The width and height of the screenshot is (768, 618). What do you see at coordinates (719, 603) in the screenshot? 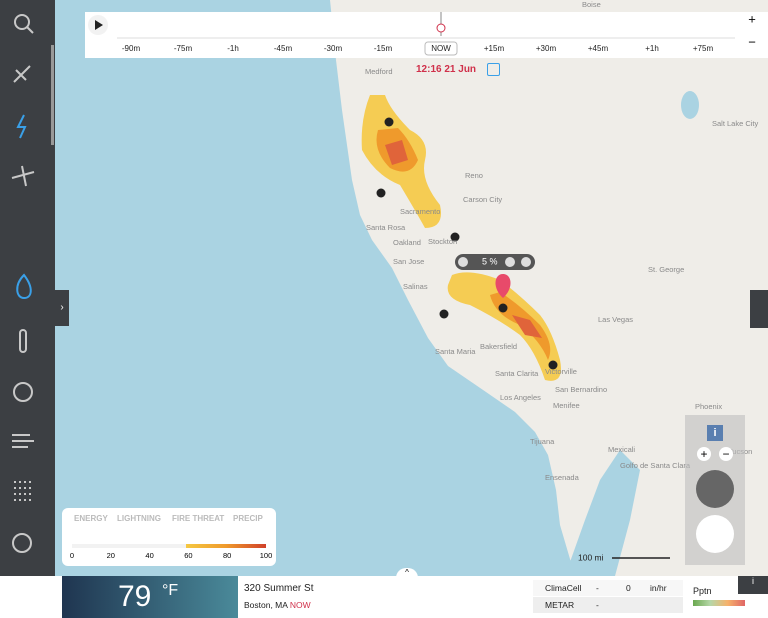
I see `pptn-colors` at bounding box center [719, 603].